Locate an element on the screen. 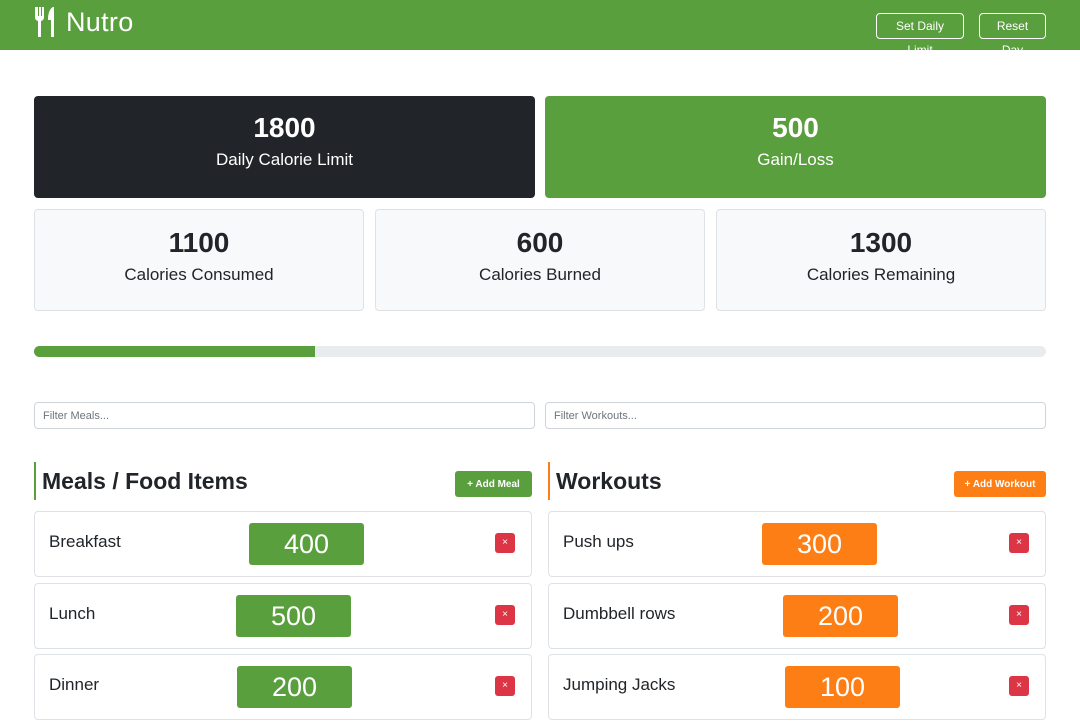 The height and width of the screenshot is (726, 1080). workouts-section-title: Workouts is located at coordinates (605, 481).